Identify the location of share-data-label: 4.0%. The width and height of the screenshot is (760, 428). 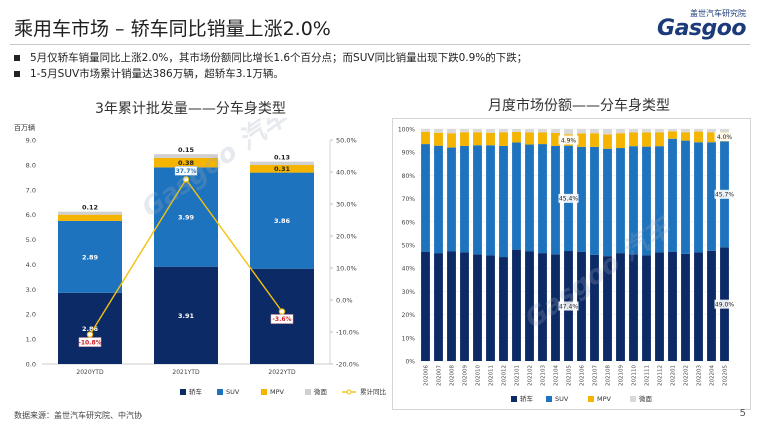
(725, 137).